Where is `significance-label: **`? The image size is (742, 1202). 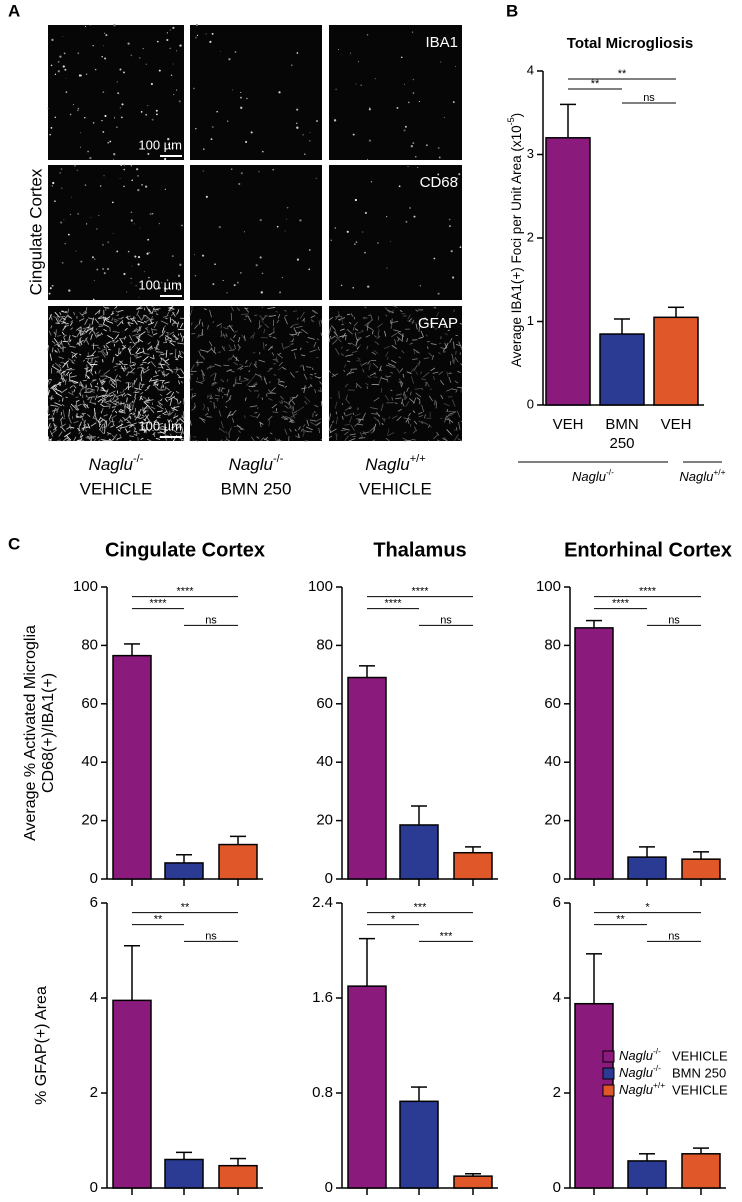 significance-label: ** is located at coordinates (595, 84).